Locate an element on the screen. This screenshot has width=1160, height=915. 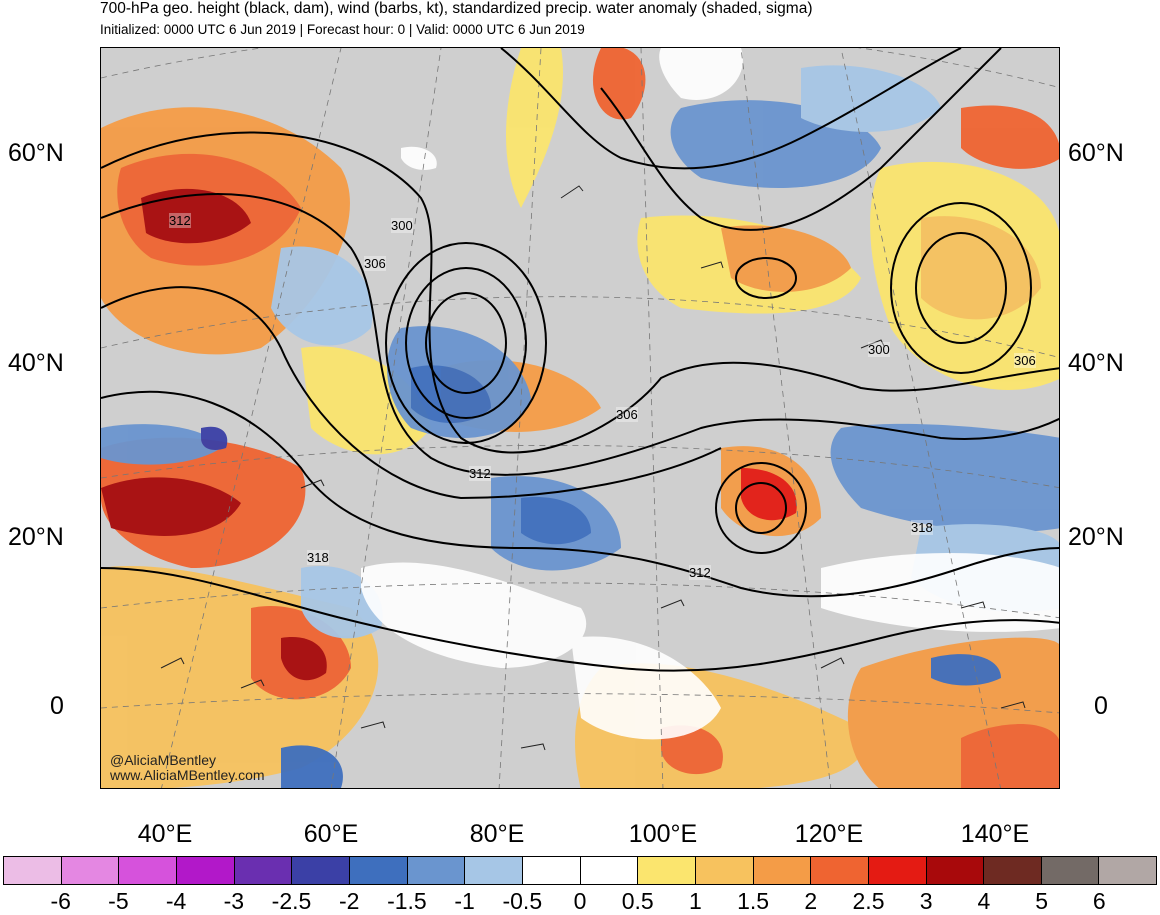
colorbar-tick-label: -5 is located at coordinates (118, 901).